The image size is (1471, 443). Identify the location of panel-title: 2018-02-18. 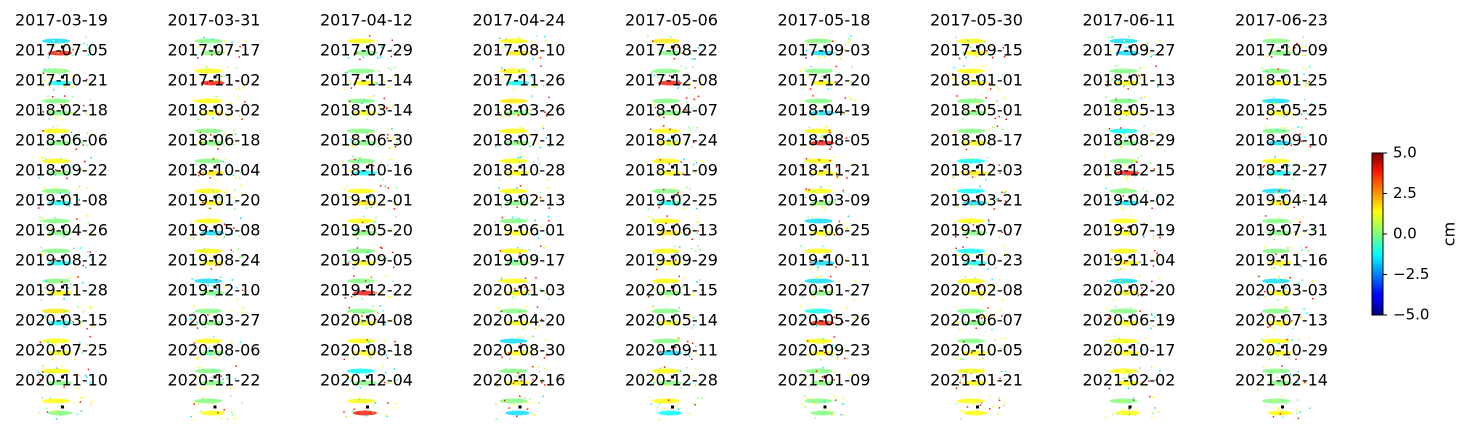
(61, 110).